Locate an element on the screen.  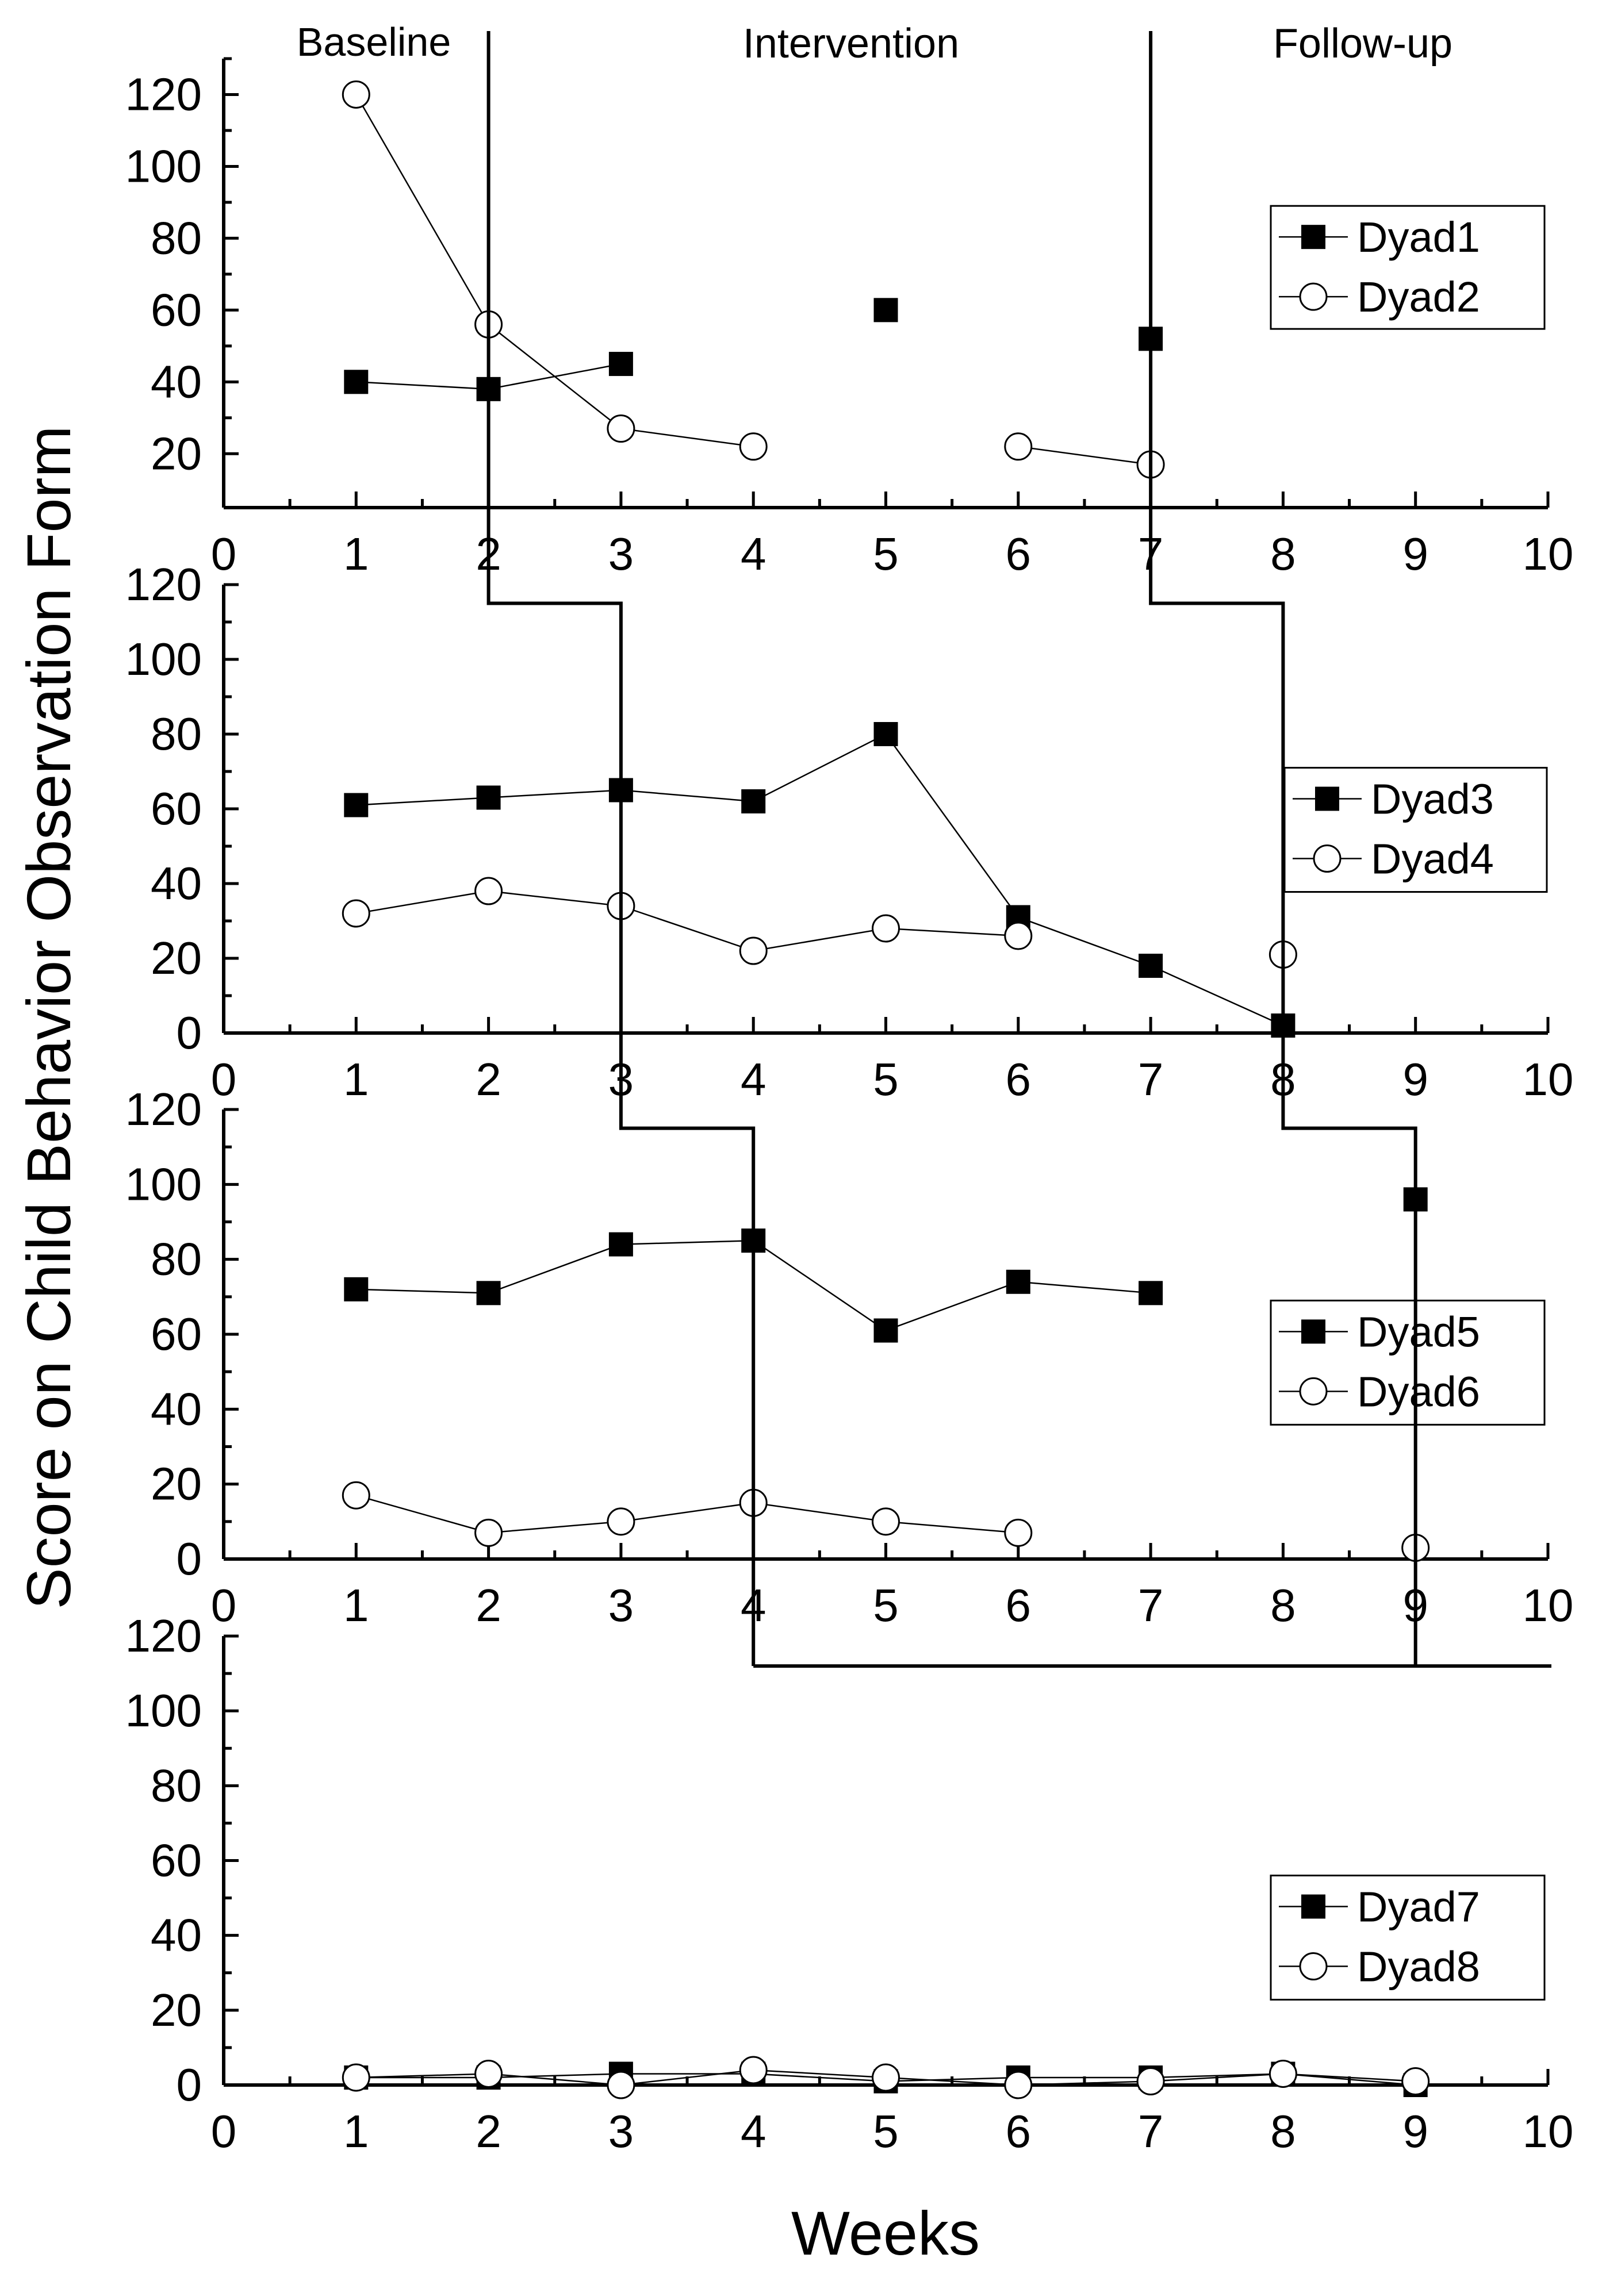
phase-change-line-intervention-to-follow-up is located at coordinates (1283, 849).